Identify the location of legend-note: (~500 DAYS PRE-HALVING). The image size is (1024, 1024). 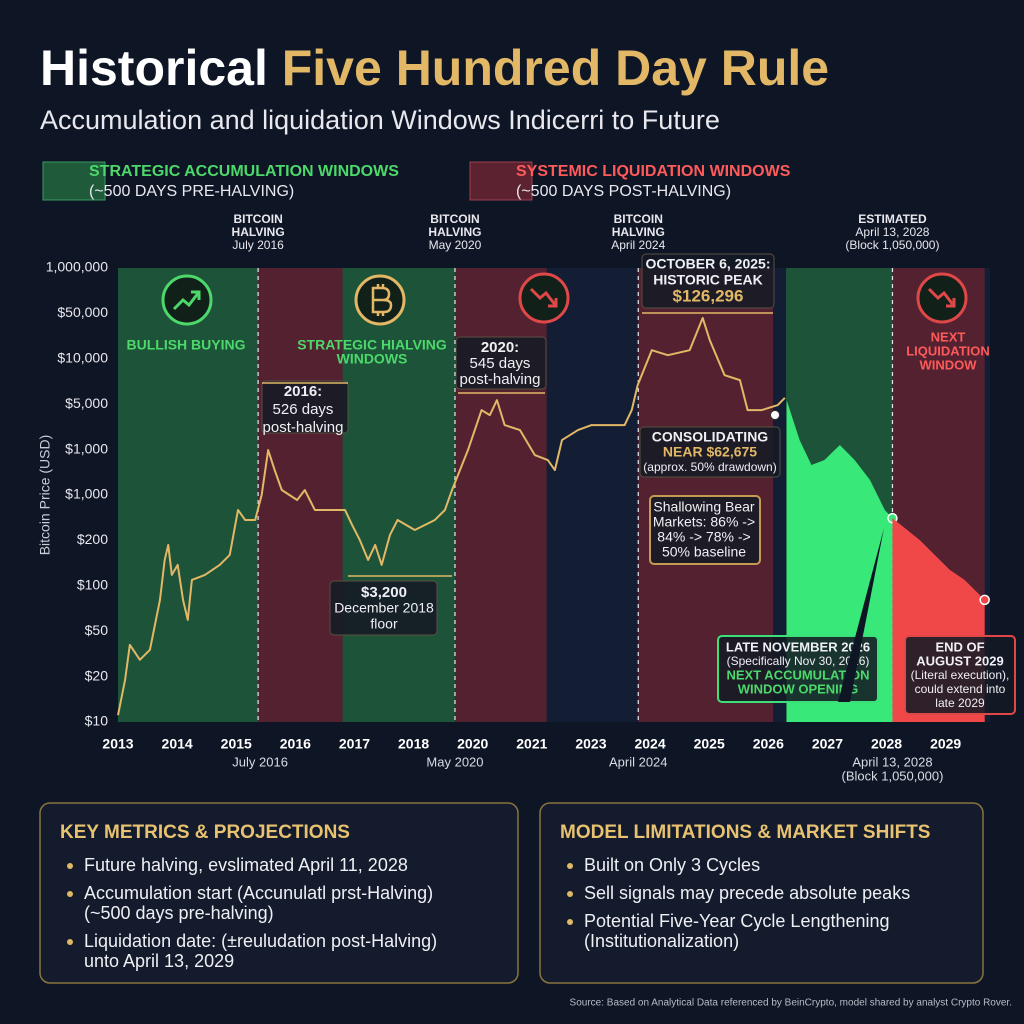
(191, 191).